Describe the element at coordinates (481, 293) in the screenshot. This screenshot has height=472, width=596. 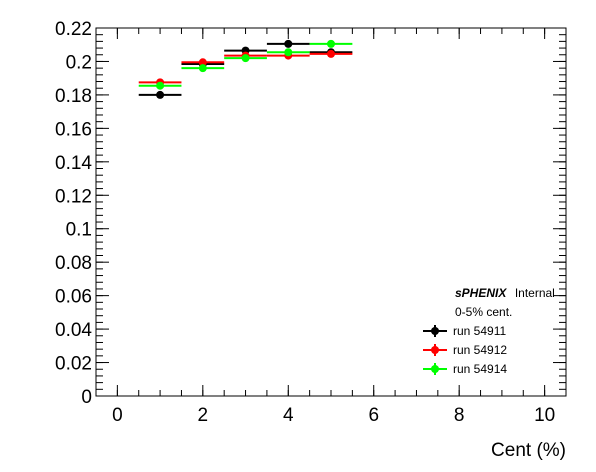
I see `brand-name: sPHENIX` at that location.